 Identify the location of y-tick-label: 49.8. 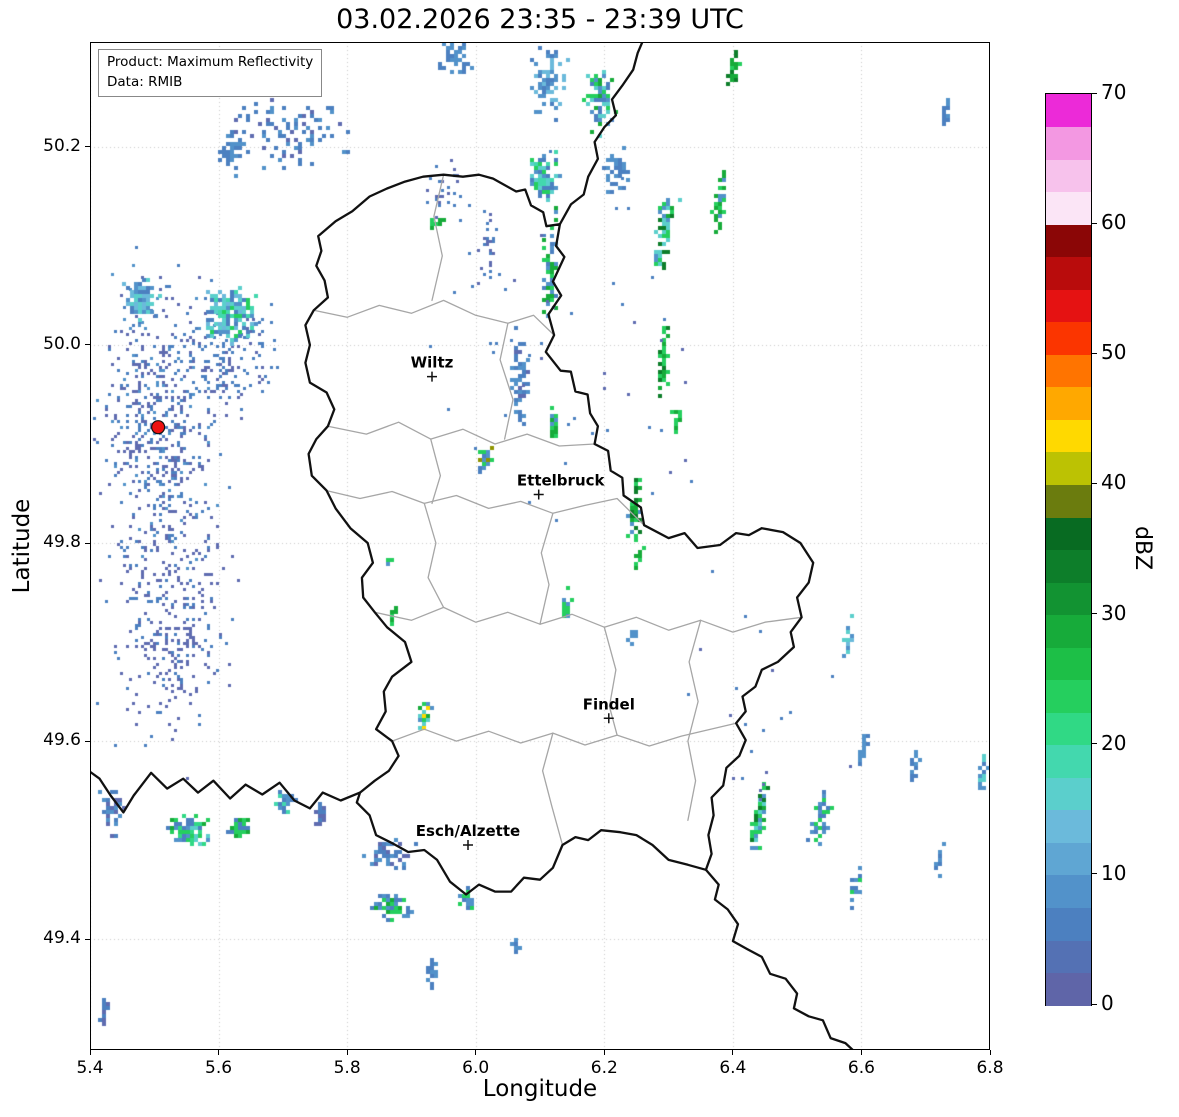
(62, 542).